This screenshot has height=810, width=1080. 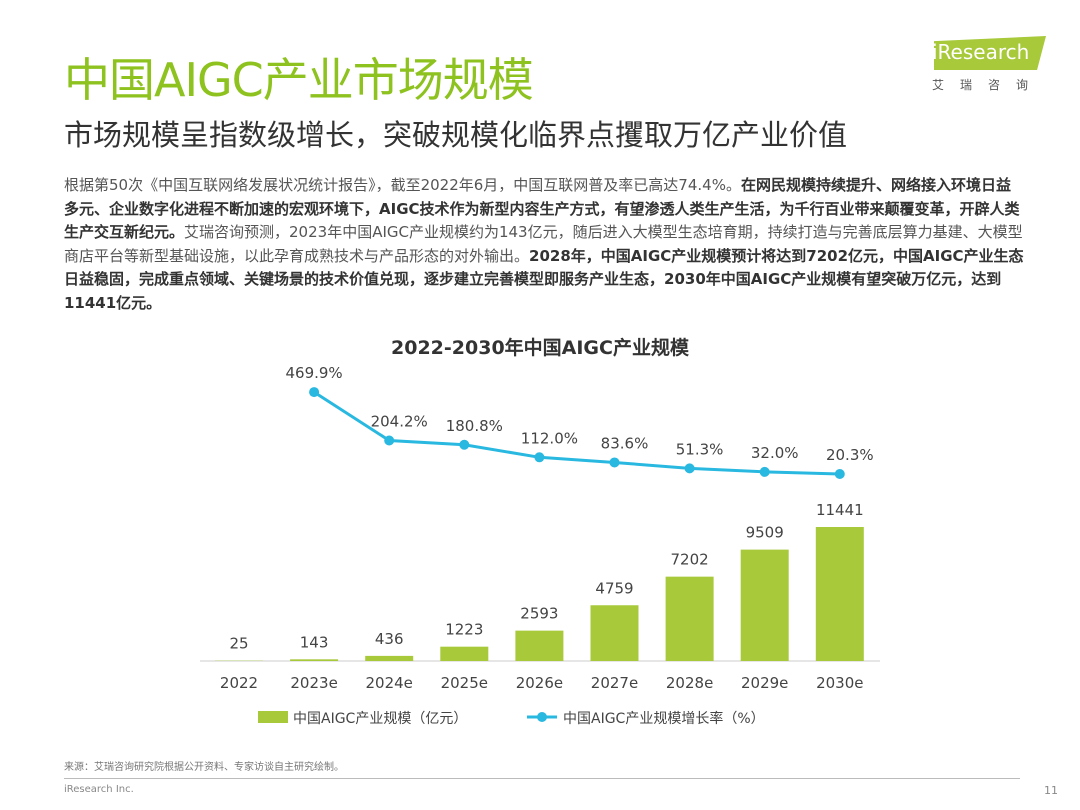 I want to click on copyright: iResearch Inc., so click(x=99, y=789).